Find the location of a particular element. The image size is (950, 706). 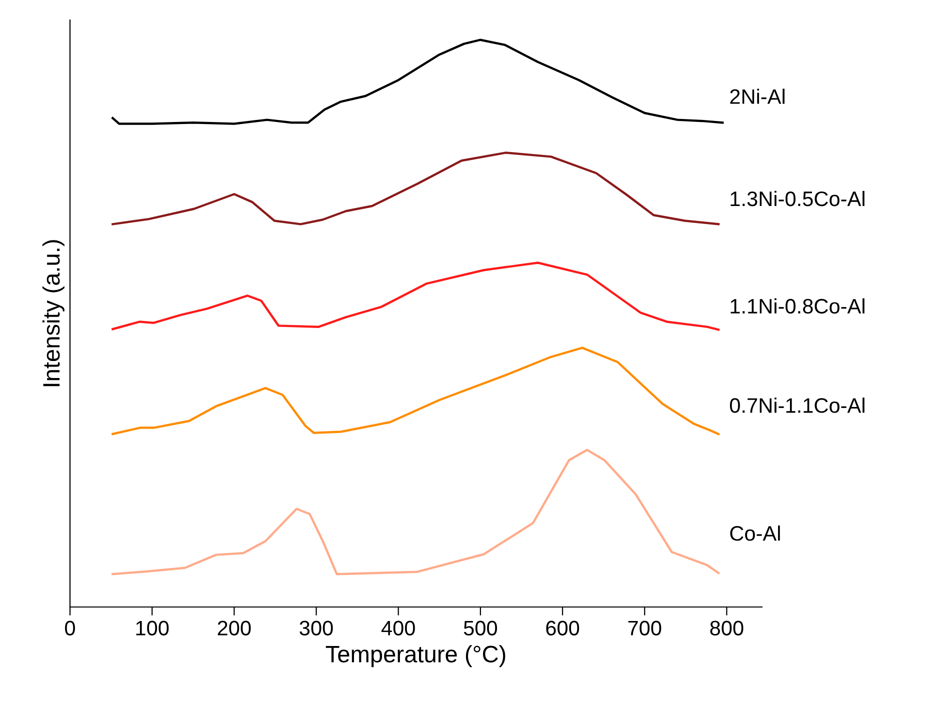

x-tick-label: 0 is located at coordinates (70, 628).